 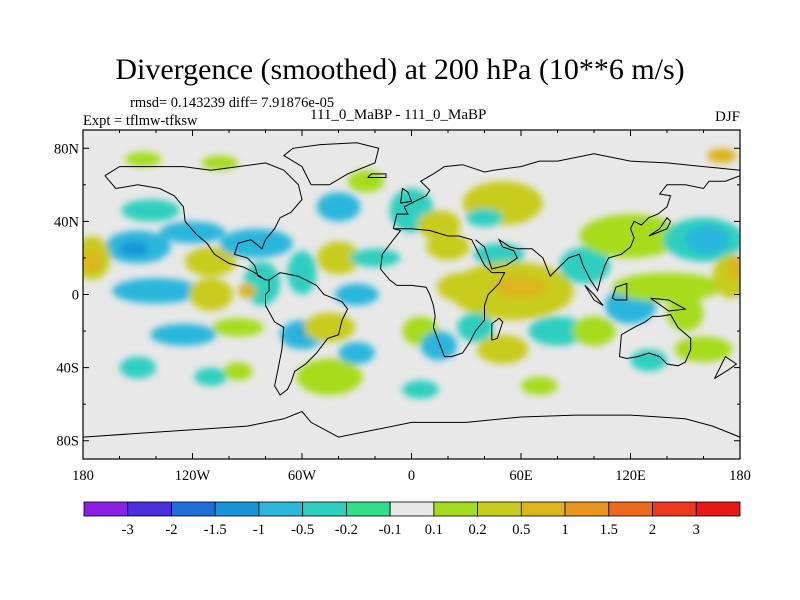 What do you see at coordinates (390, 530) in the screenshot?
I see `colorbar-label: -0.1` at bounding box center [390, 530].